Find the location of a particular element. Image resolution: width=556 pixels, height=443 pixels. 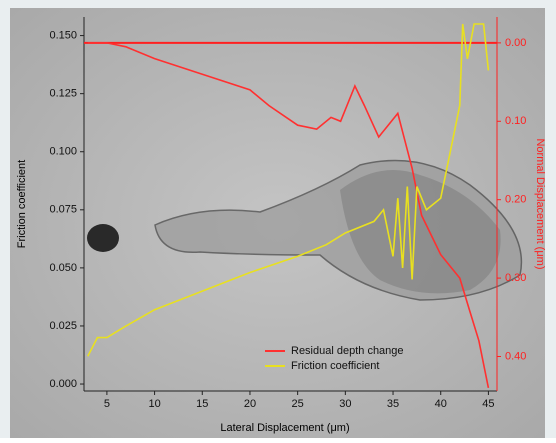

y2-tick-label: 0.30 is located at coordinates (515, 278).